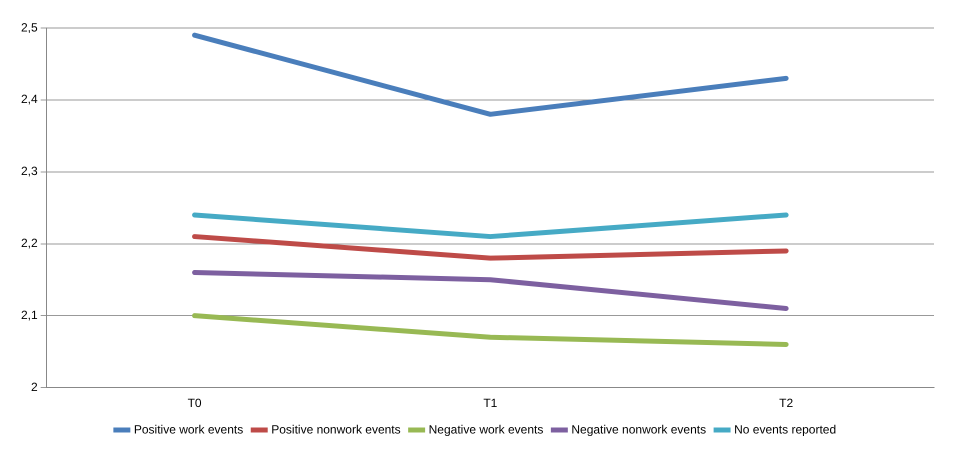  What do you see at coordinates (29, 315) in the screenshot?
I see `y-tick-label: 2,1` at bounding box center [29, 315].